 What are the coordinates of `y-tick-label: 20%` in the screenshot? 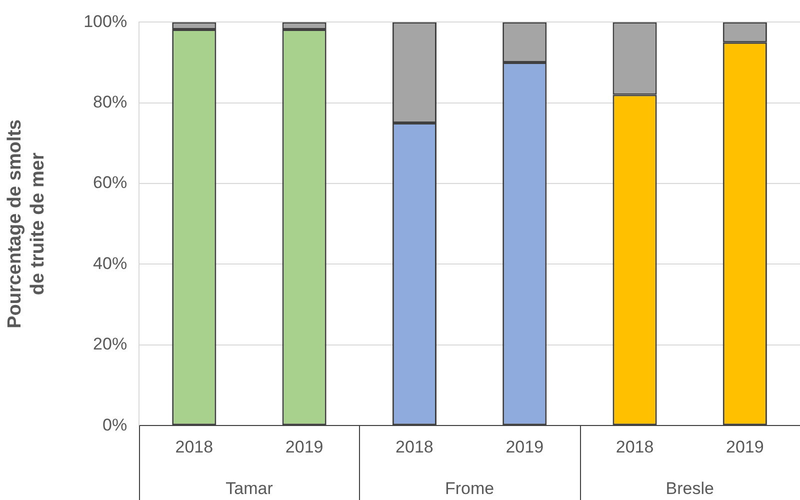 It's located at (110, 344).